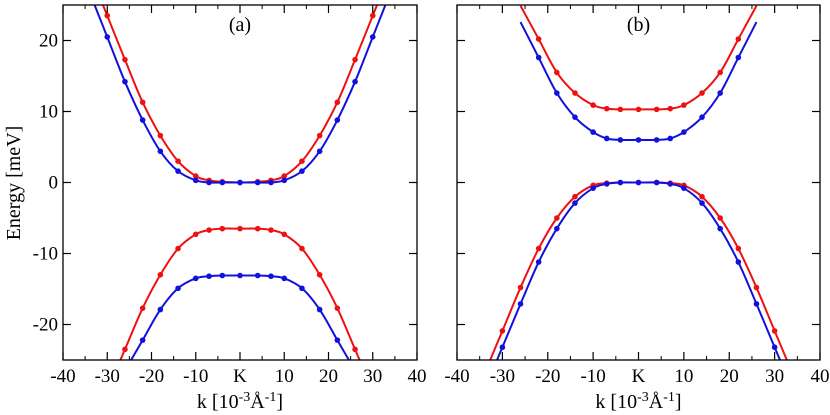  What do you see at coordinates (107, 376) in the screenshot?
I see `panel-a-x-tick-label: -30` at bounding box center [107, 376].